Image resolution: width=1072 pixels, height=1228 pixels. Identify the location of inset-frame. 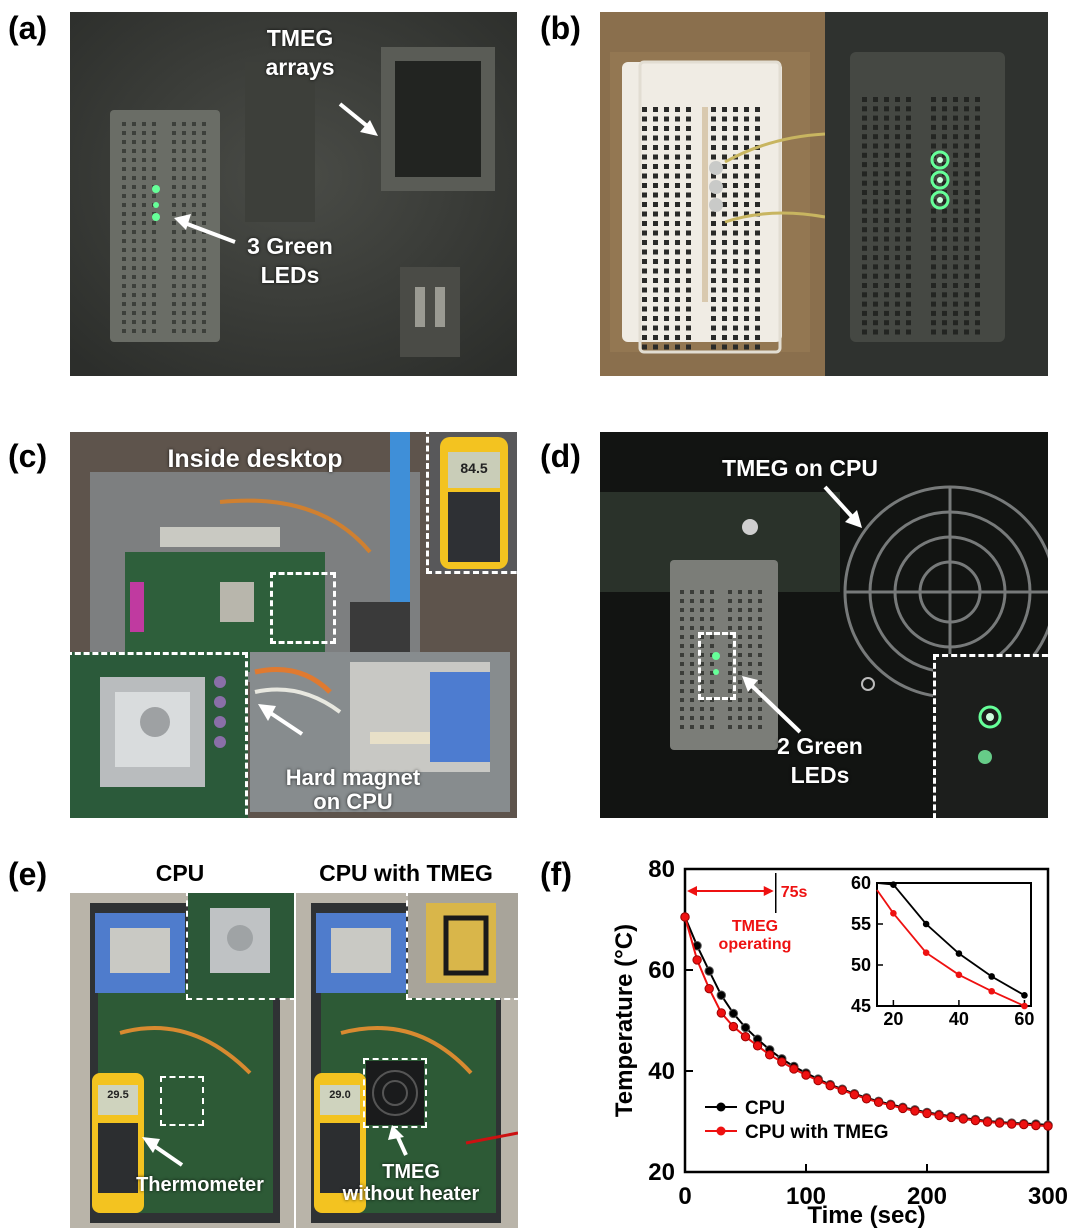
(954, 944).